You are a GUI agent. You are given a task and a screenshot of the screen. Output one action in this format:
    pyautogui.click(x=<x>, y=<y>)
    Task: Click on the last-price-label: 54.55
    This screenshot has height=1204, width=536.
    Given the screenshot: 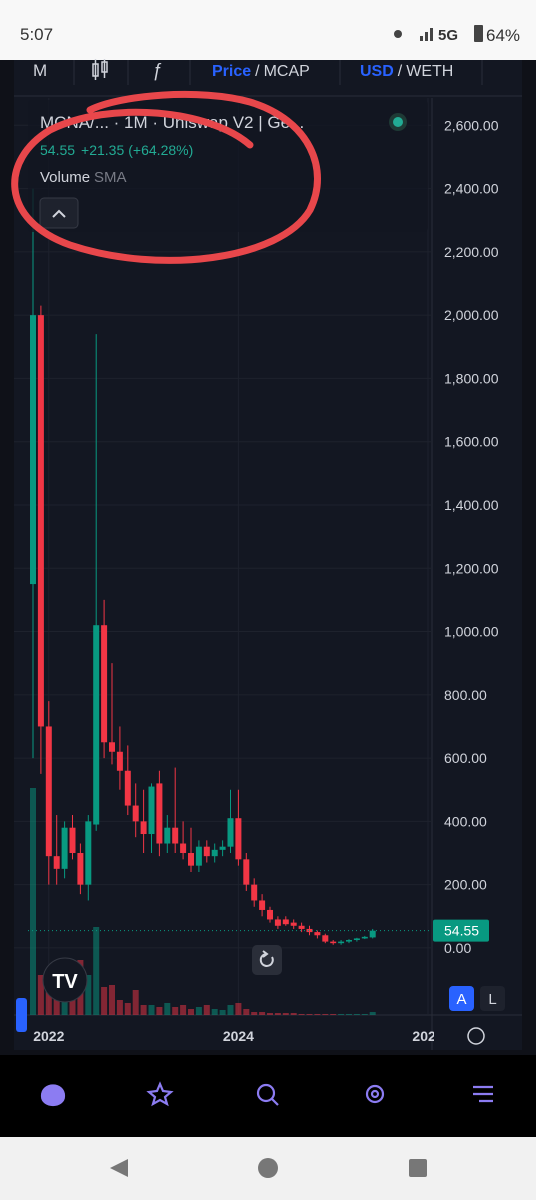 What is the action you would take?
    pyautogui.click(x=461, y=931)
    